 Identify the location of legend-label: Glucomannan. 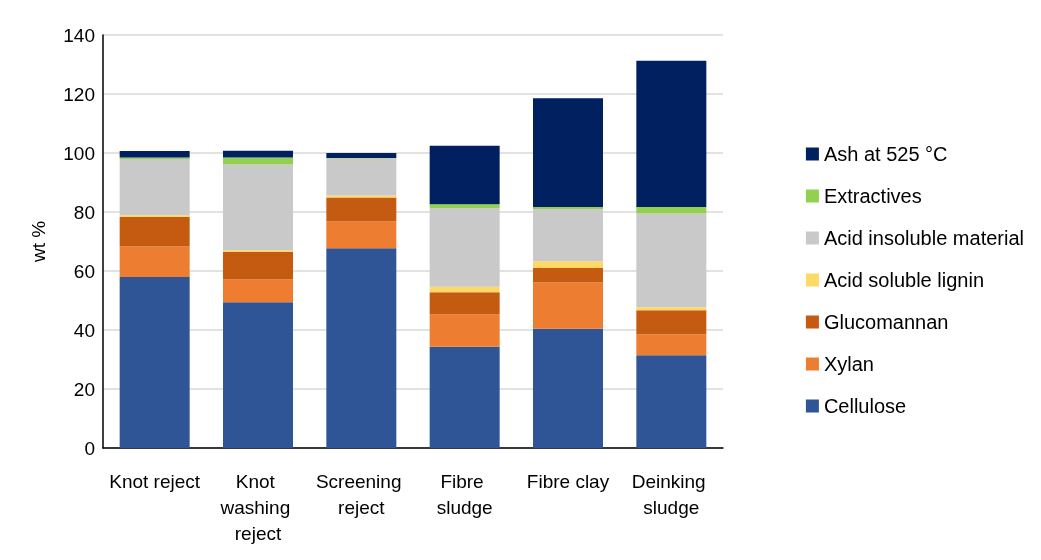
(886, 322).